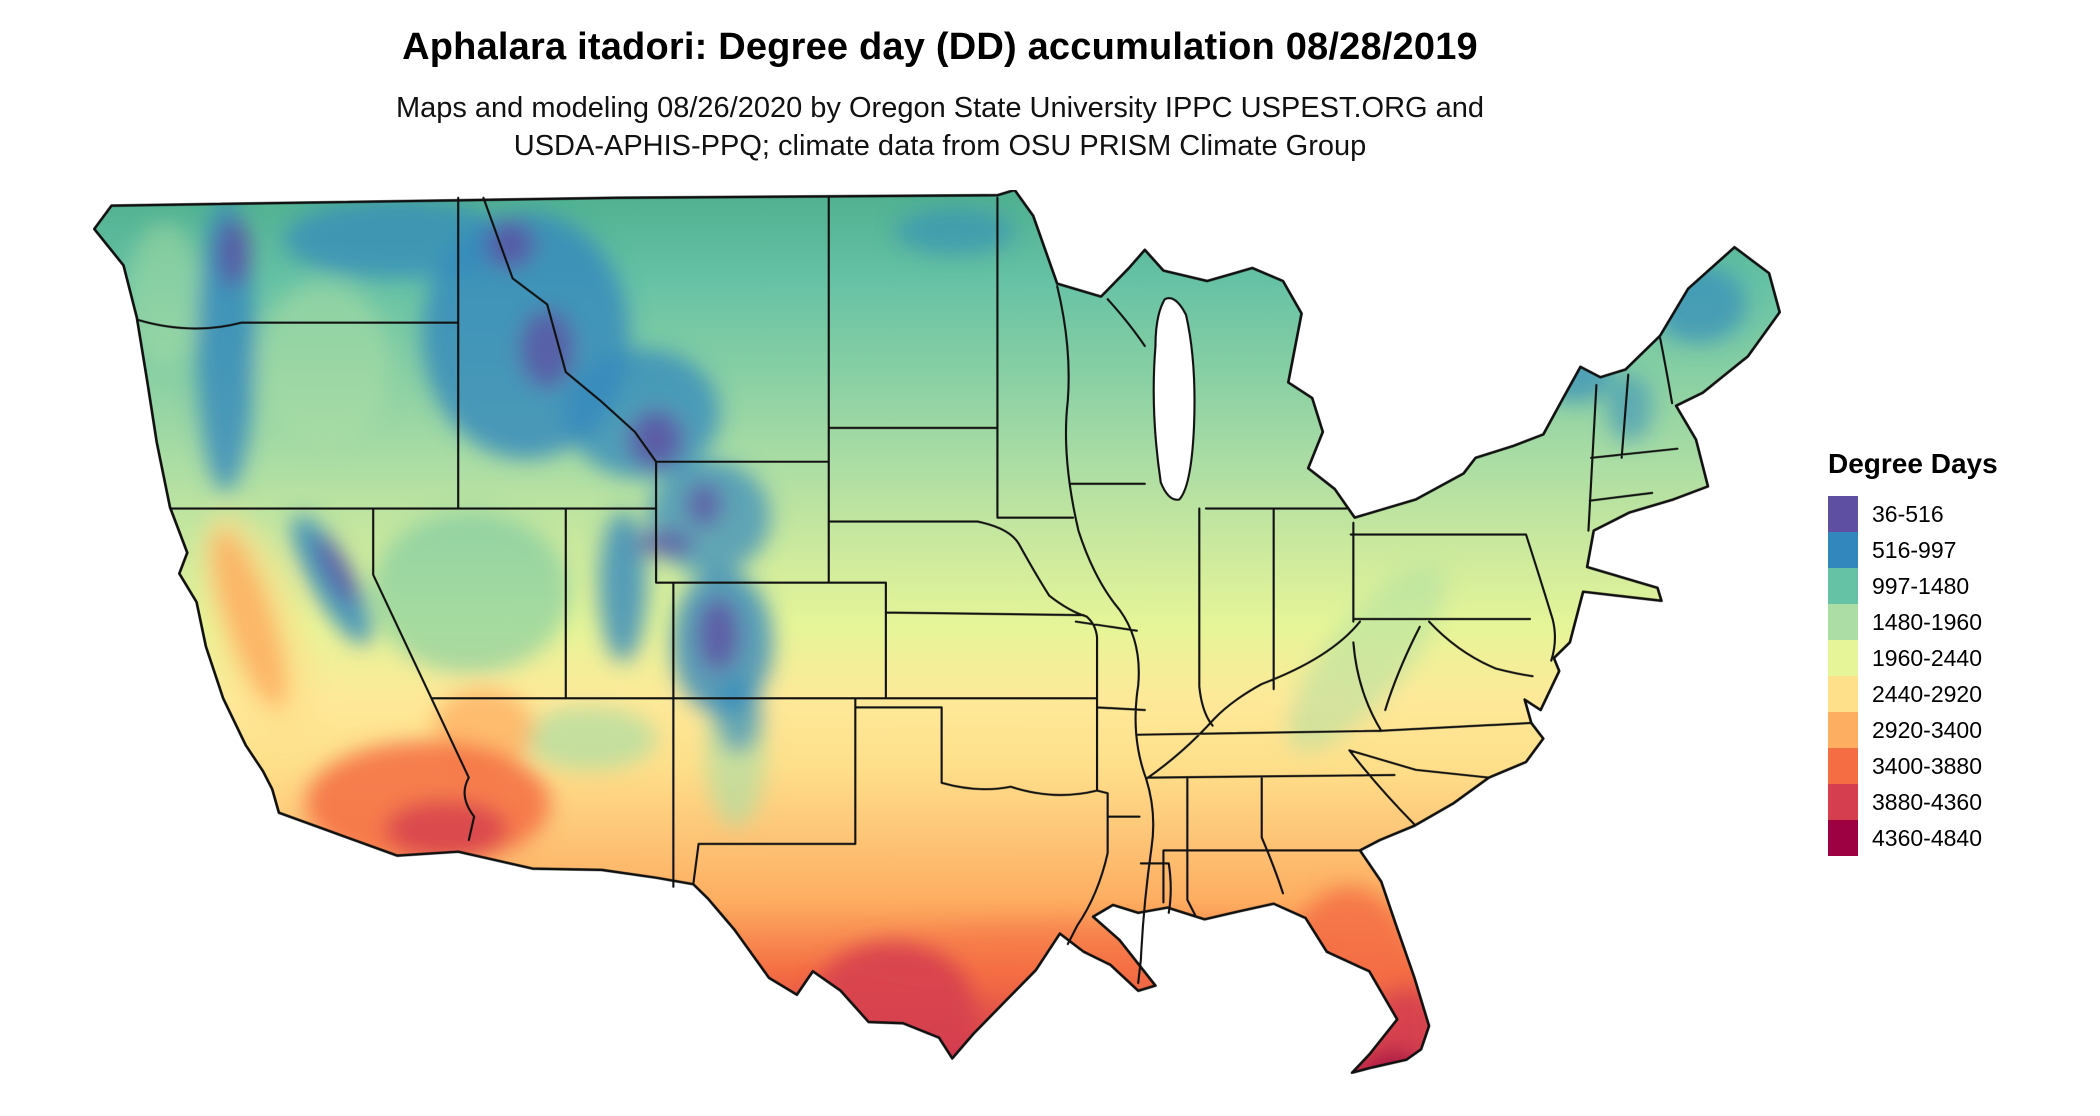 The width and height of the screenshot is (2100, 1116). Describe the element at coordinates (1927, 837) in the screenshot. I see `legend-label: 4360-4840` at that location.